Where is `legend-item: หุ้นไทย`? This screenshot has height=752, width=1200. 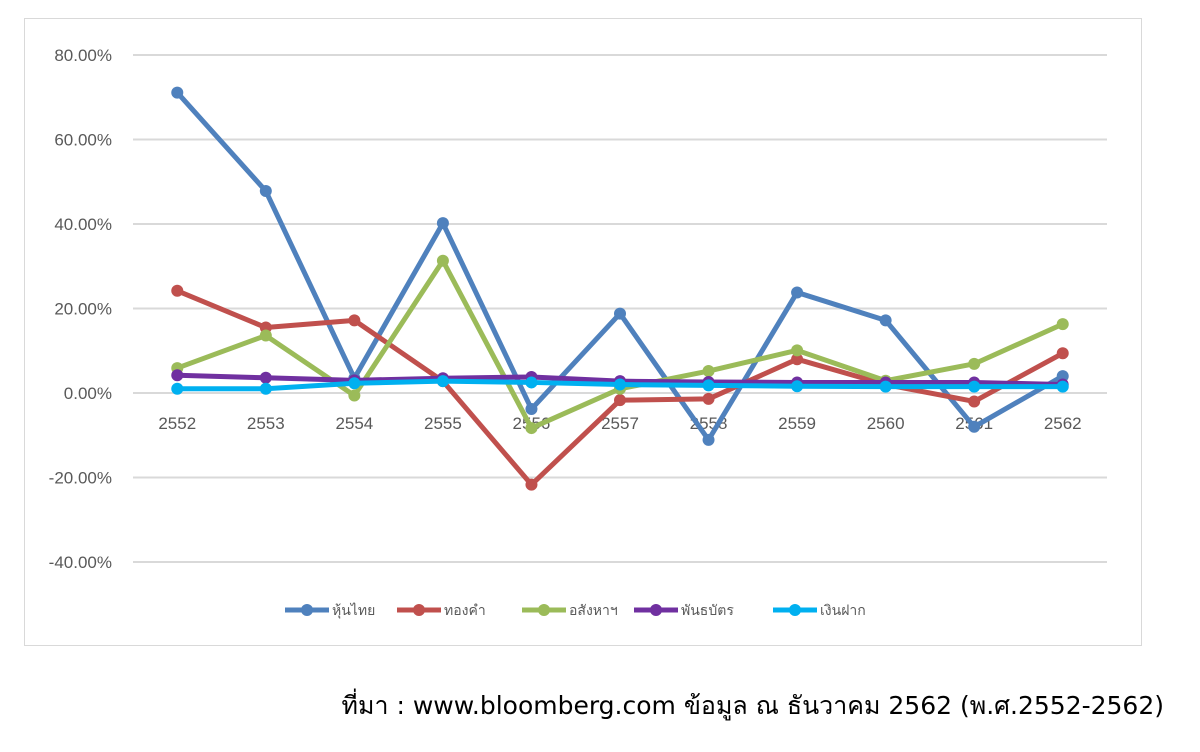 legend-item: หุ้นไทย is located at coordinates (330, 610).